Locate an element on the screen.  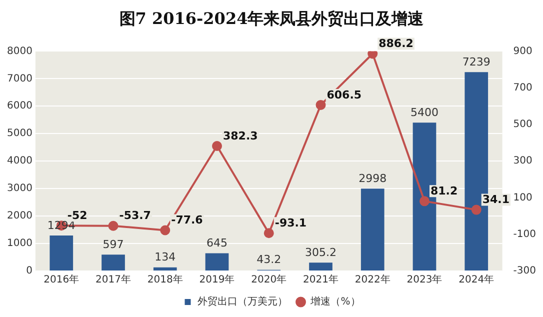
y-tick-label: 5000 is located at coordinates (19, 134).